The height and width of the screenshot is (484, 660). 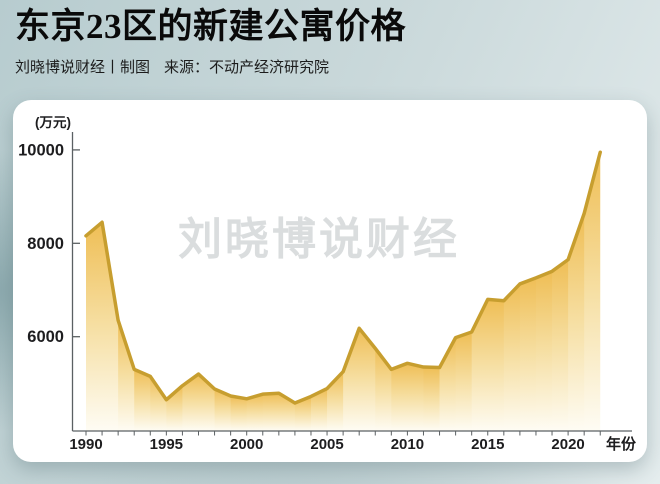 I want to click on y-tick-label: 10000, so click(x=41, y=150).